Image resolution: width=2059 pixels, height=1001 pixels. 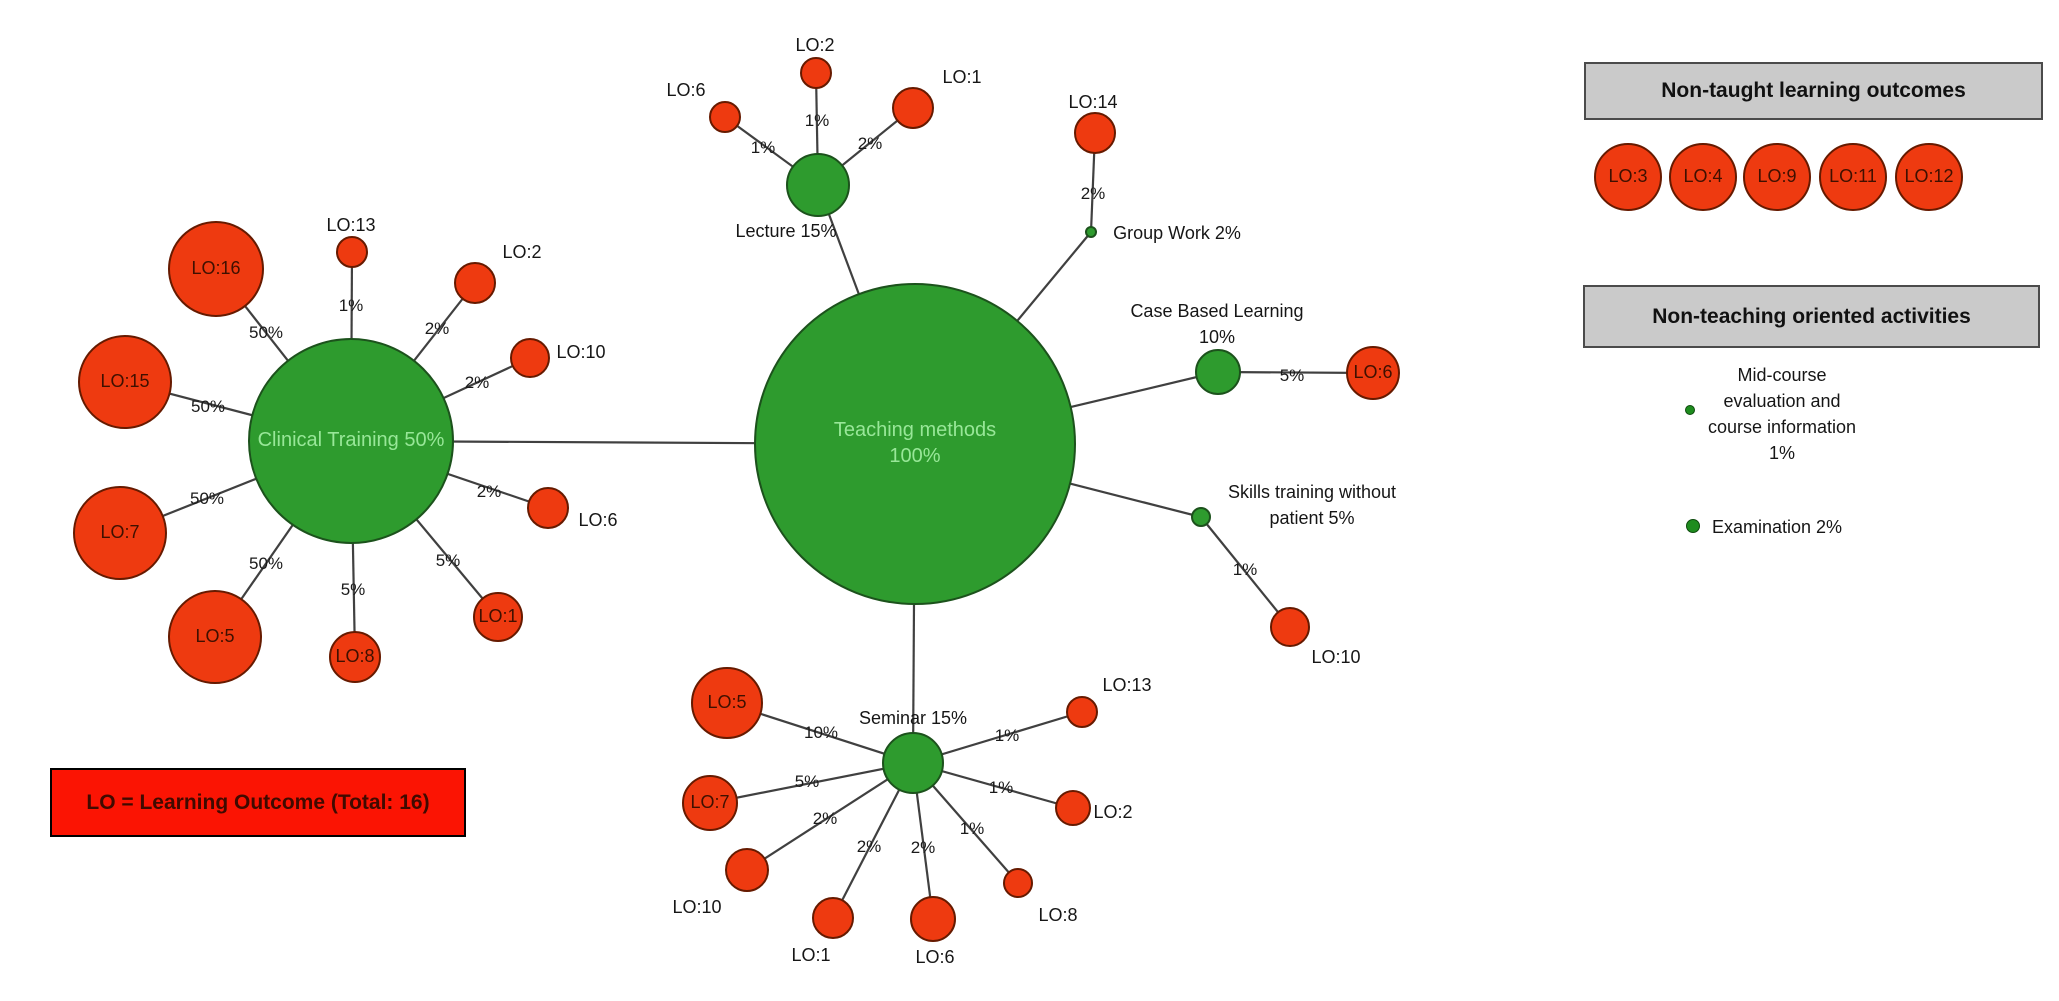 I want to click on sem-lo10-circle, so click(x=747, y=870).